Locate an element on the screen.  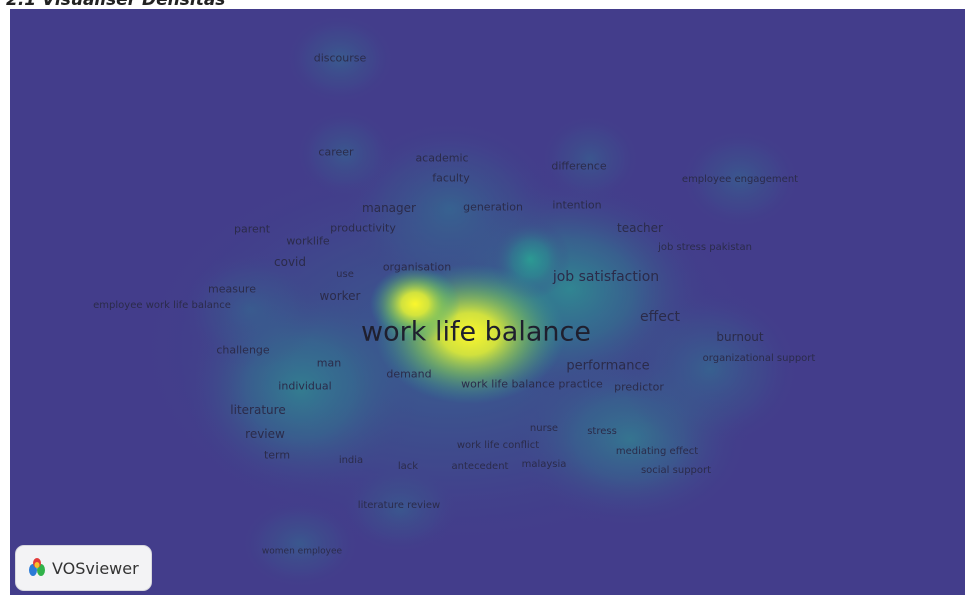
keyword-label: career is located at coordinates (336, 152).